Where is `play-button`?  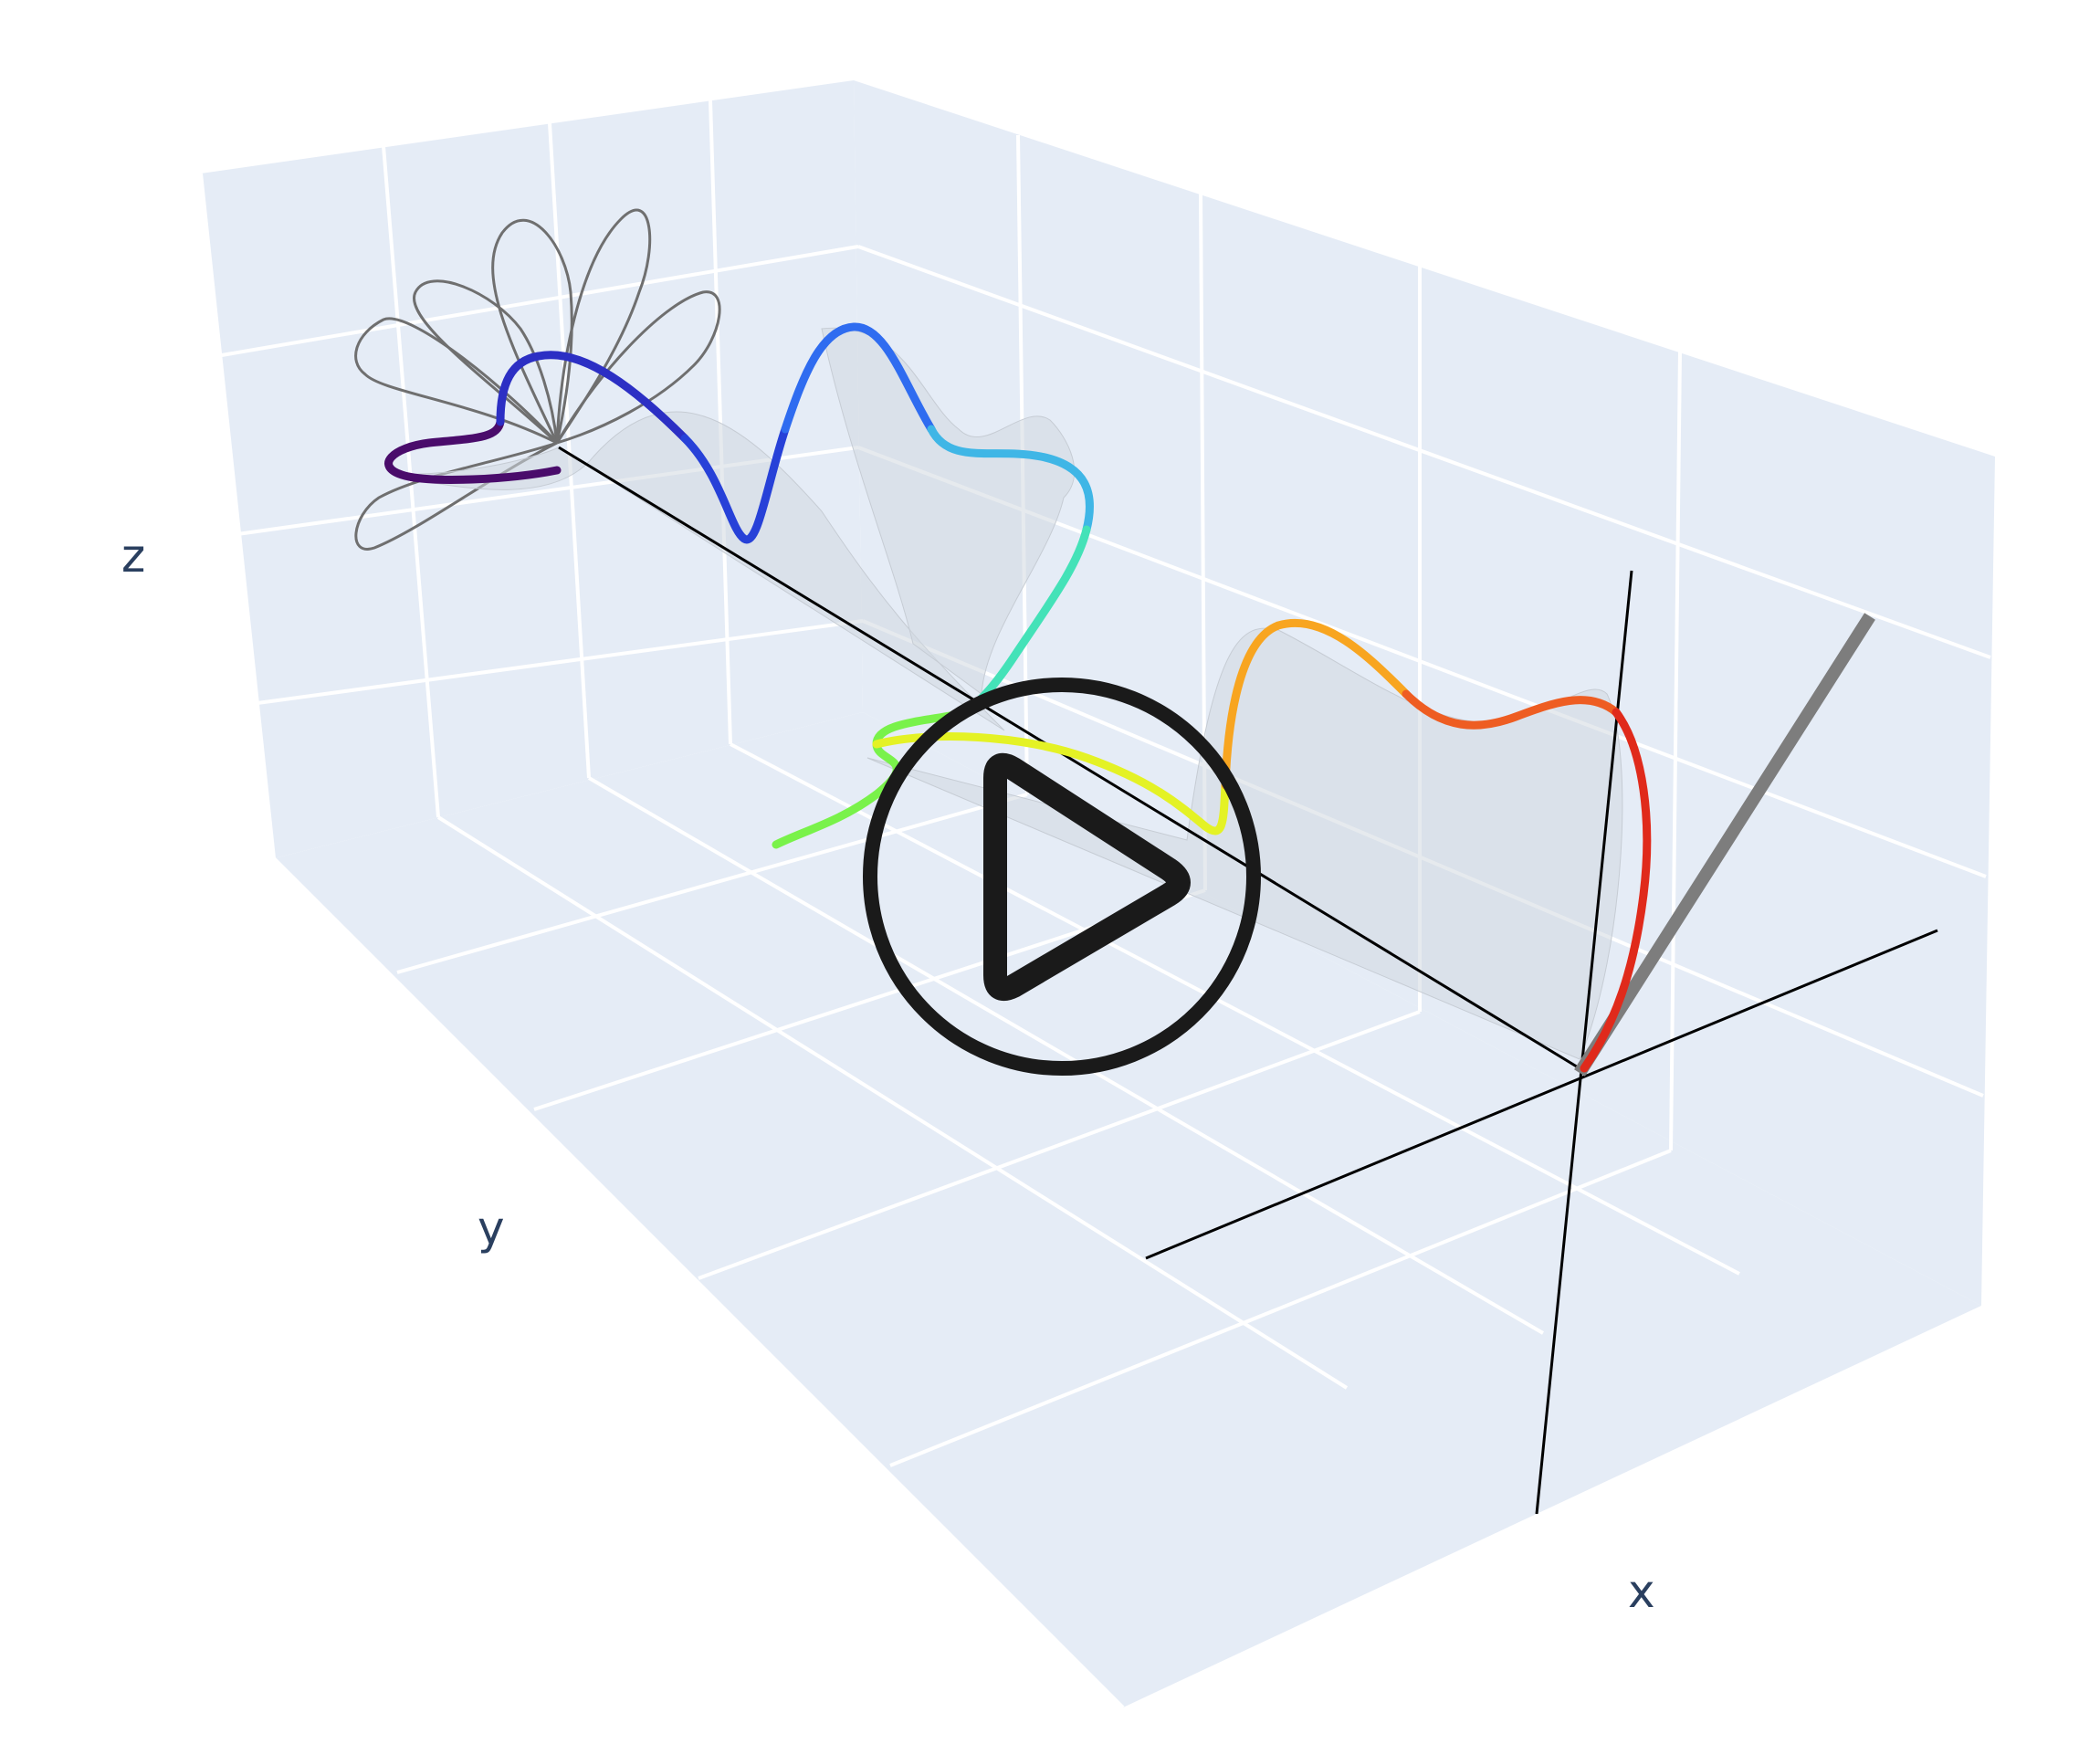 play-button is located at coordinates (1062, 877).